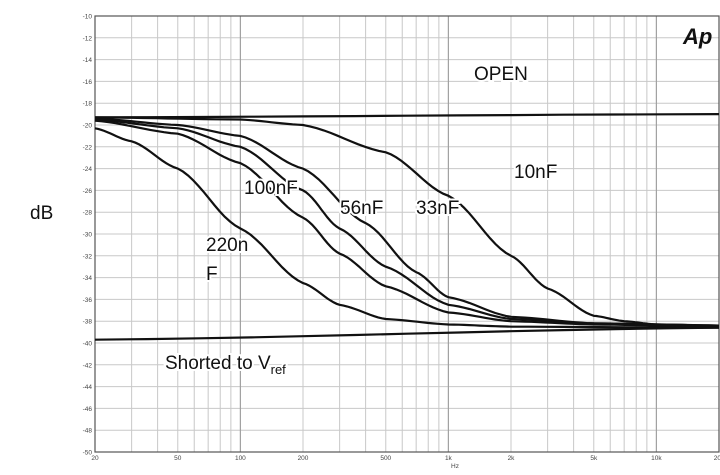  I want to click on annotation-shorted-to-v: Shorted to Vref, so click(225, 365).